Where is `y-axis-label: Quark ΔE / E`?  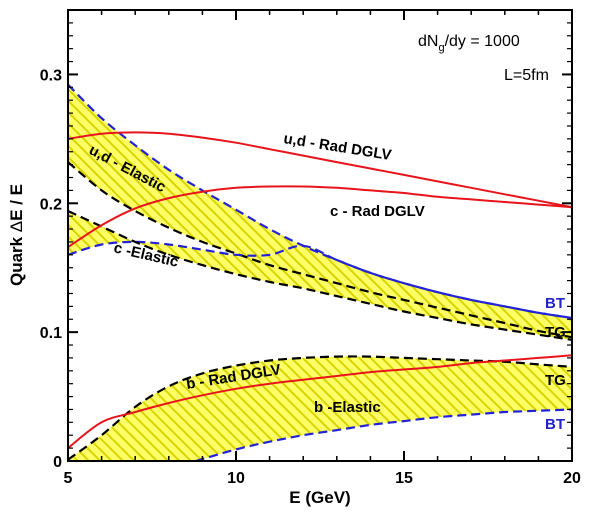
y-axis-label: Quark ΔE / E is located at coordinates (16, 235).